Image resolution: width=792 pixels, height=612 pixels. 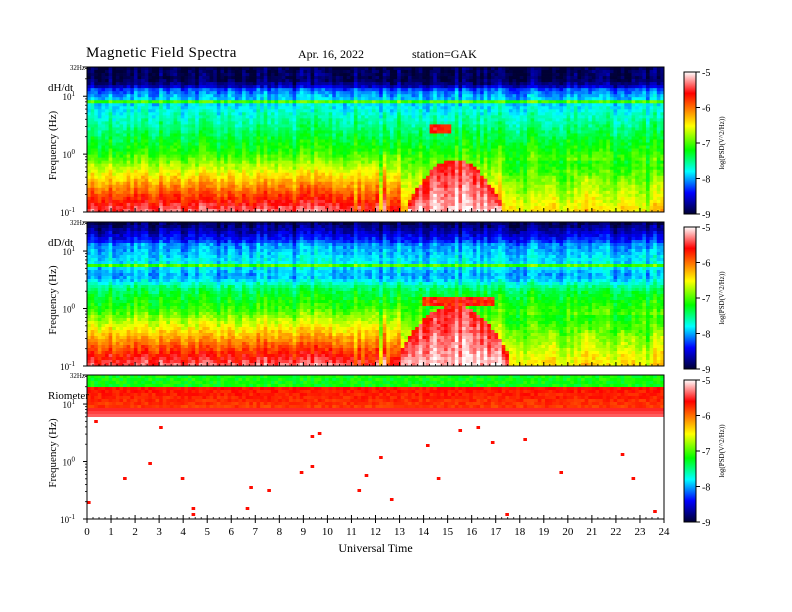 I want to click on x-tick-label: 4, so click(x=183, y=532).